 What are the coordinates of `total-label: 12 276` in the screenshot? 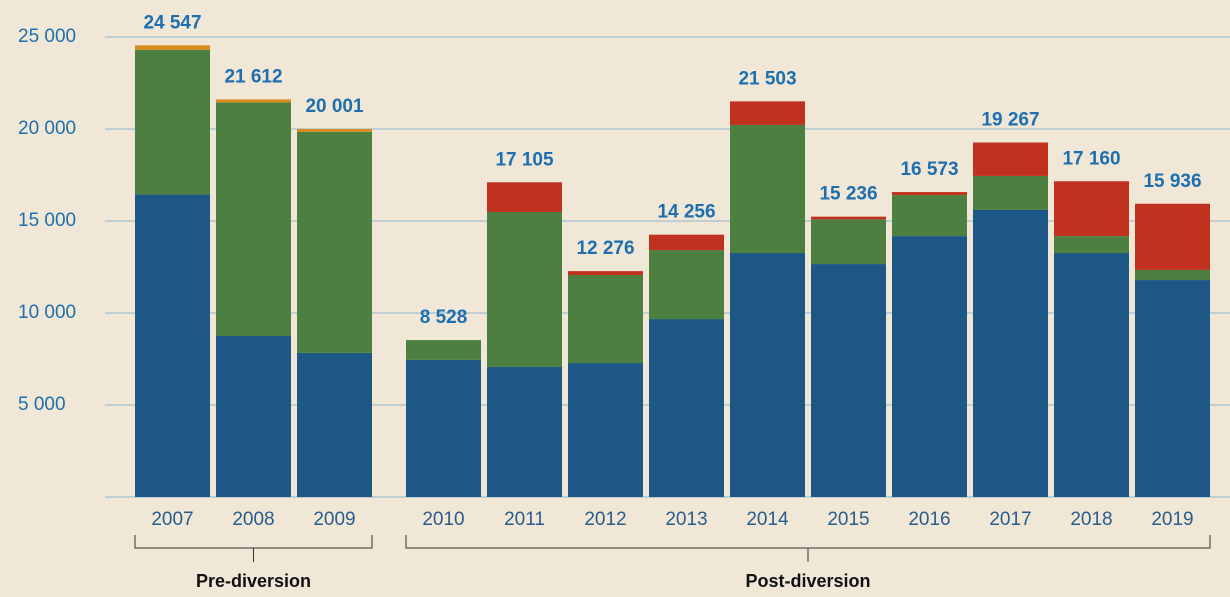 It's located at (605, 248).